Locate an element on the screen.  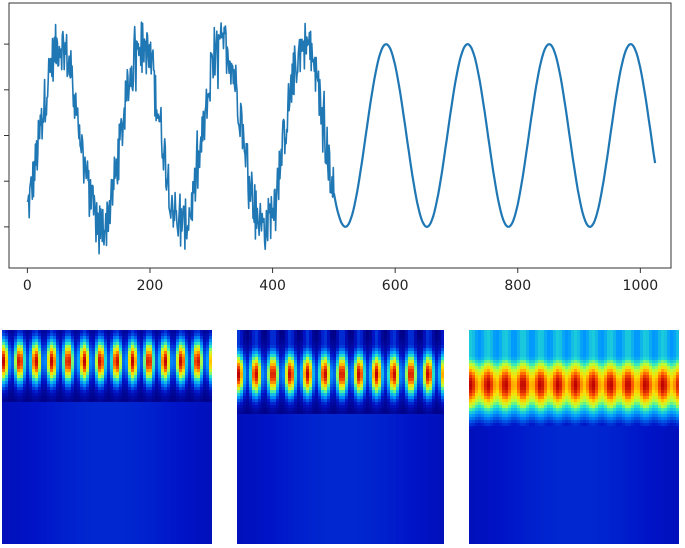
x-tick-label: 200 is located at coordinates (150, 286).